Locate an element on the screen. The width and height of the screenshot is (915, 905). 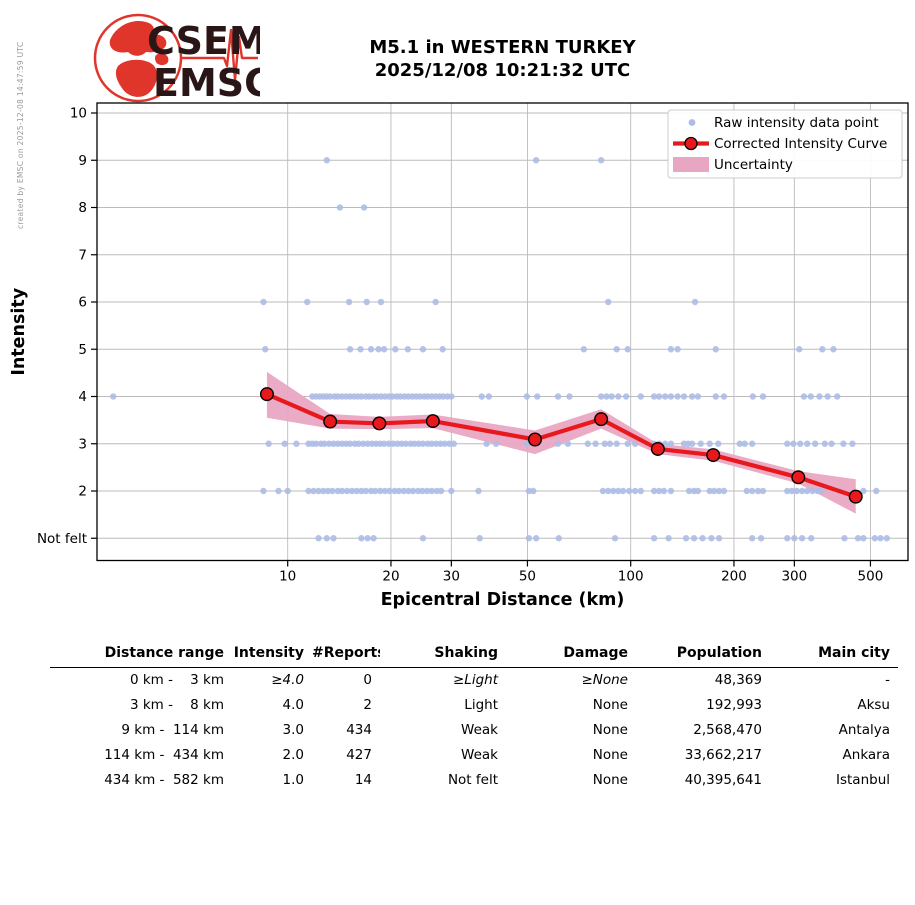
curve-markers is located at coordinates (561, 445).